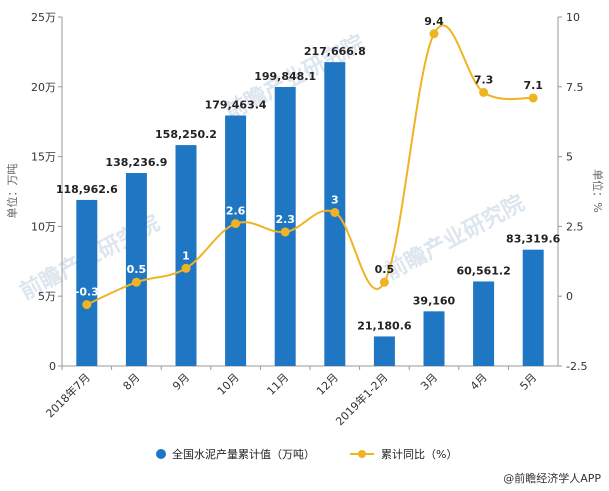  What do you see at coordinates (68, 395) in the screenshot?
I see `x-tick-label: 2018年7月` at bounding box center [68, 395].